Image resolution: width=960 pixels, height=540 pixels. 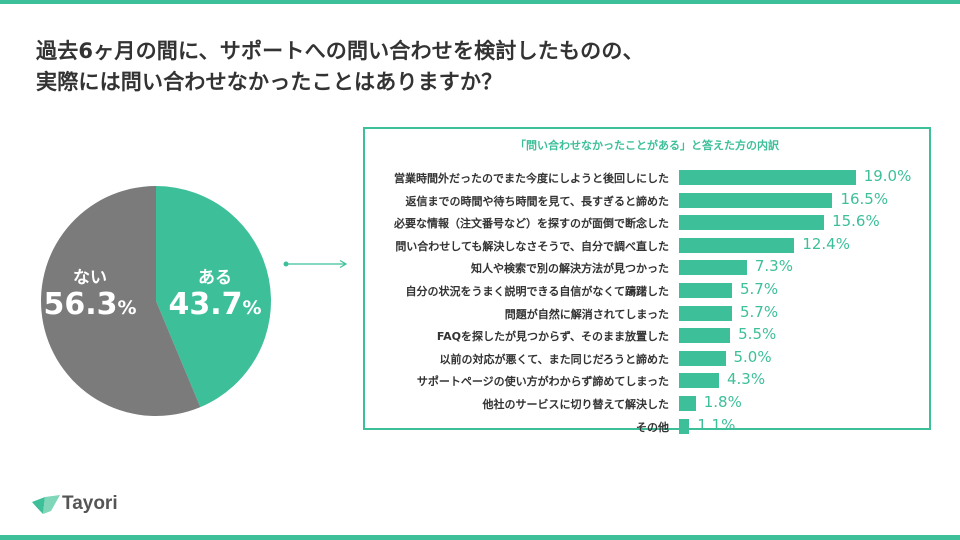 What do you see at coordinates (537, 291) in the screenshot?
I see `bar-category-label: 自分の状況をうまく説明できる自信がなくて躊躇した` at bounding box center [537, 291].